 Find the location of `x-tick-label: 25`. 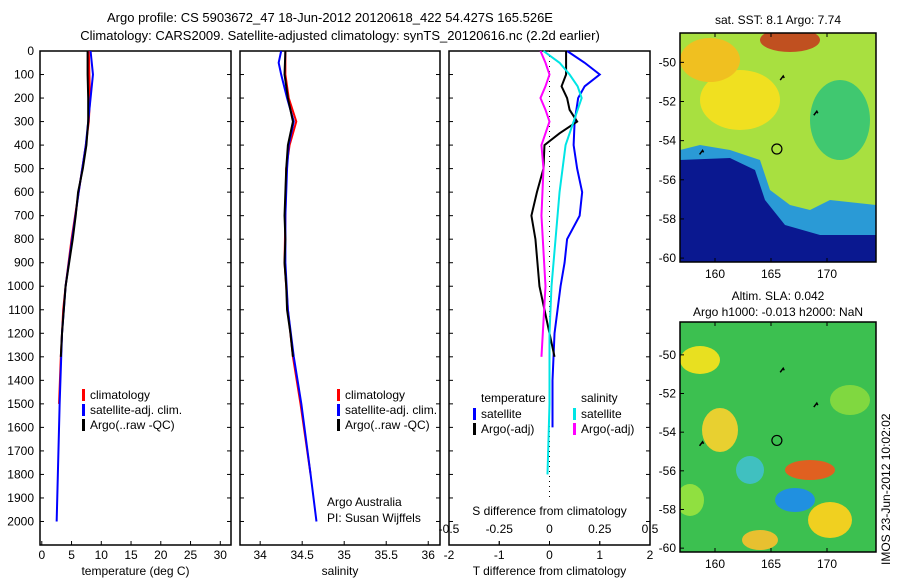

x-tick-label: 25 is located at coordinates (191, 555).